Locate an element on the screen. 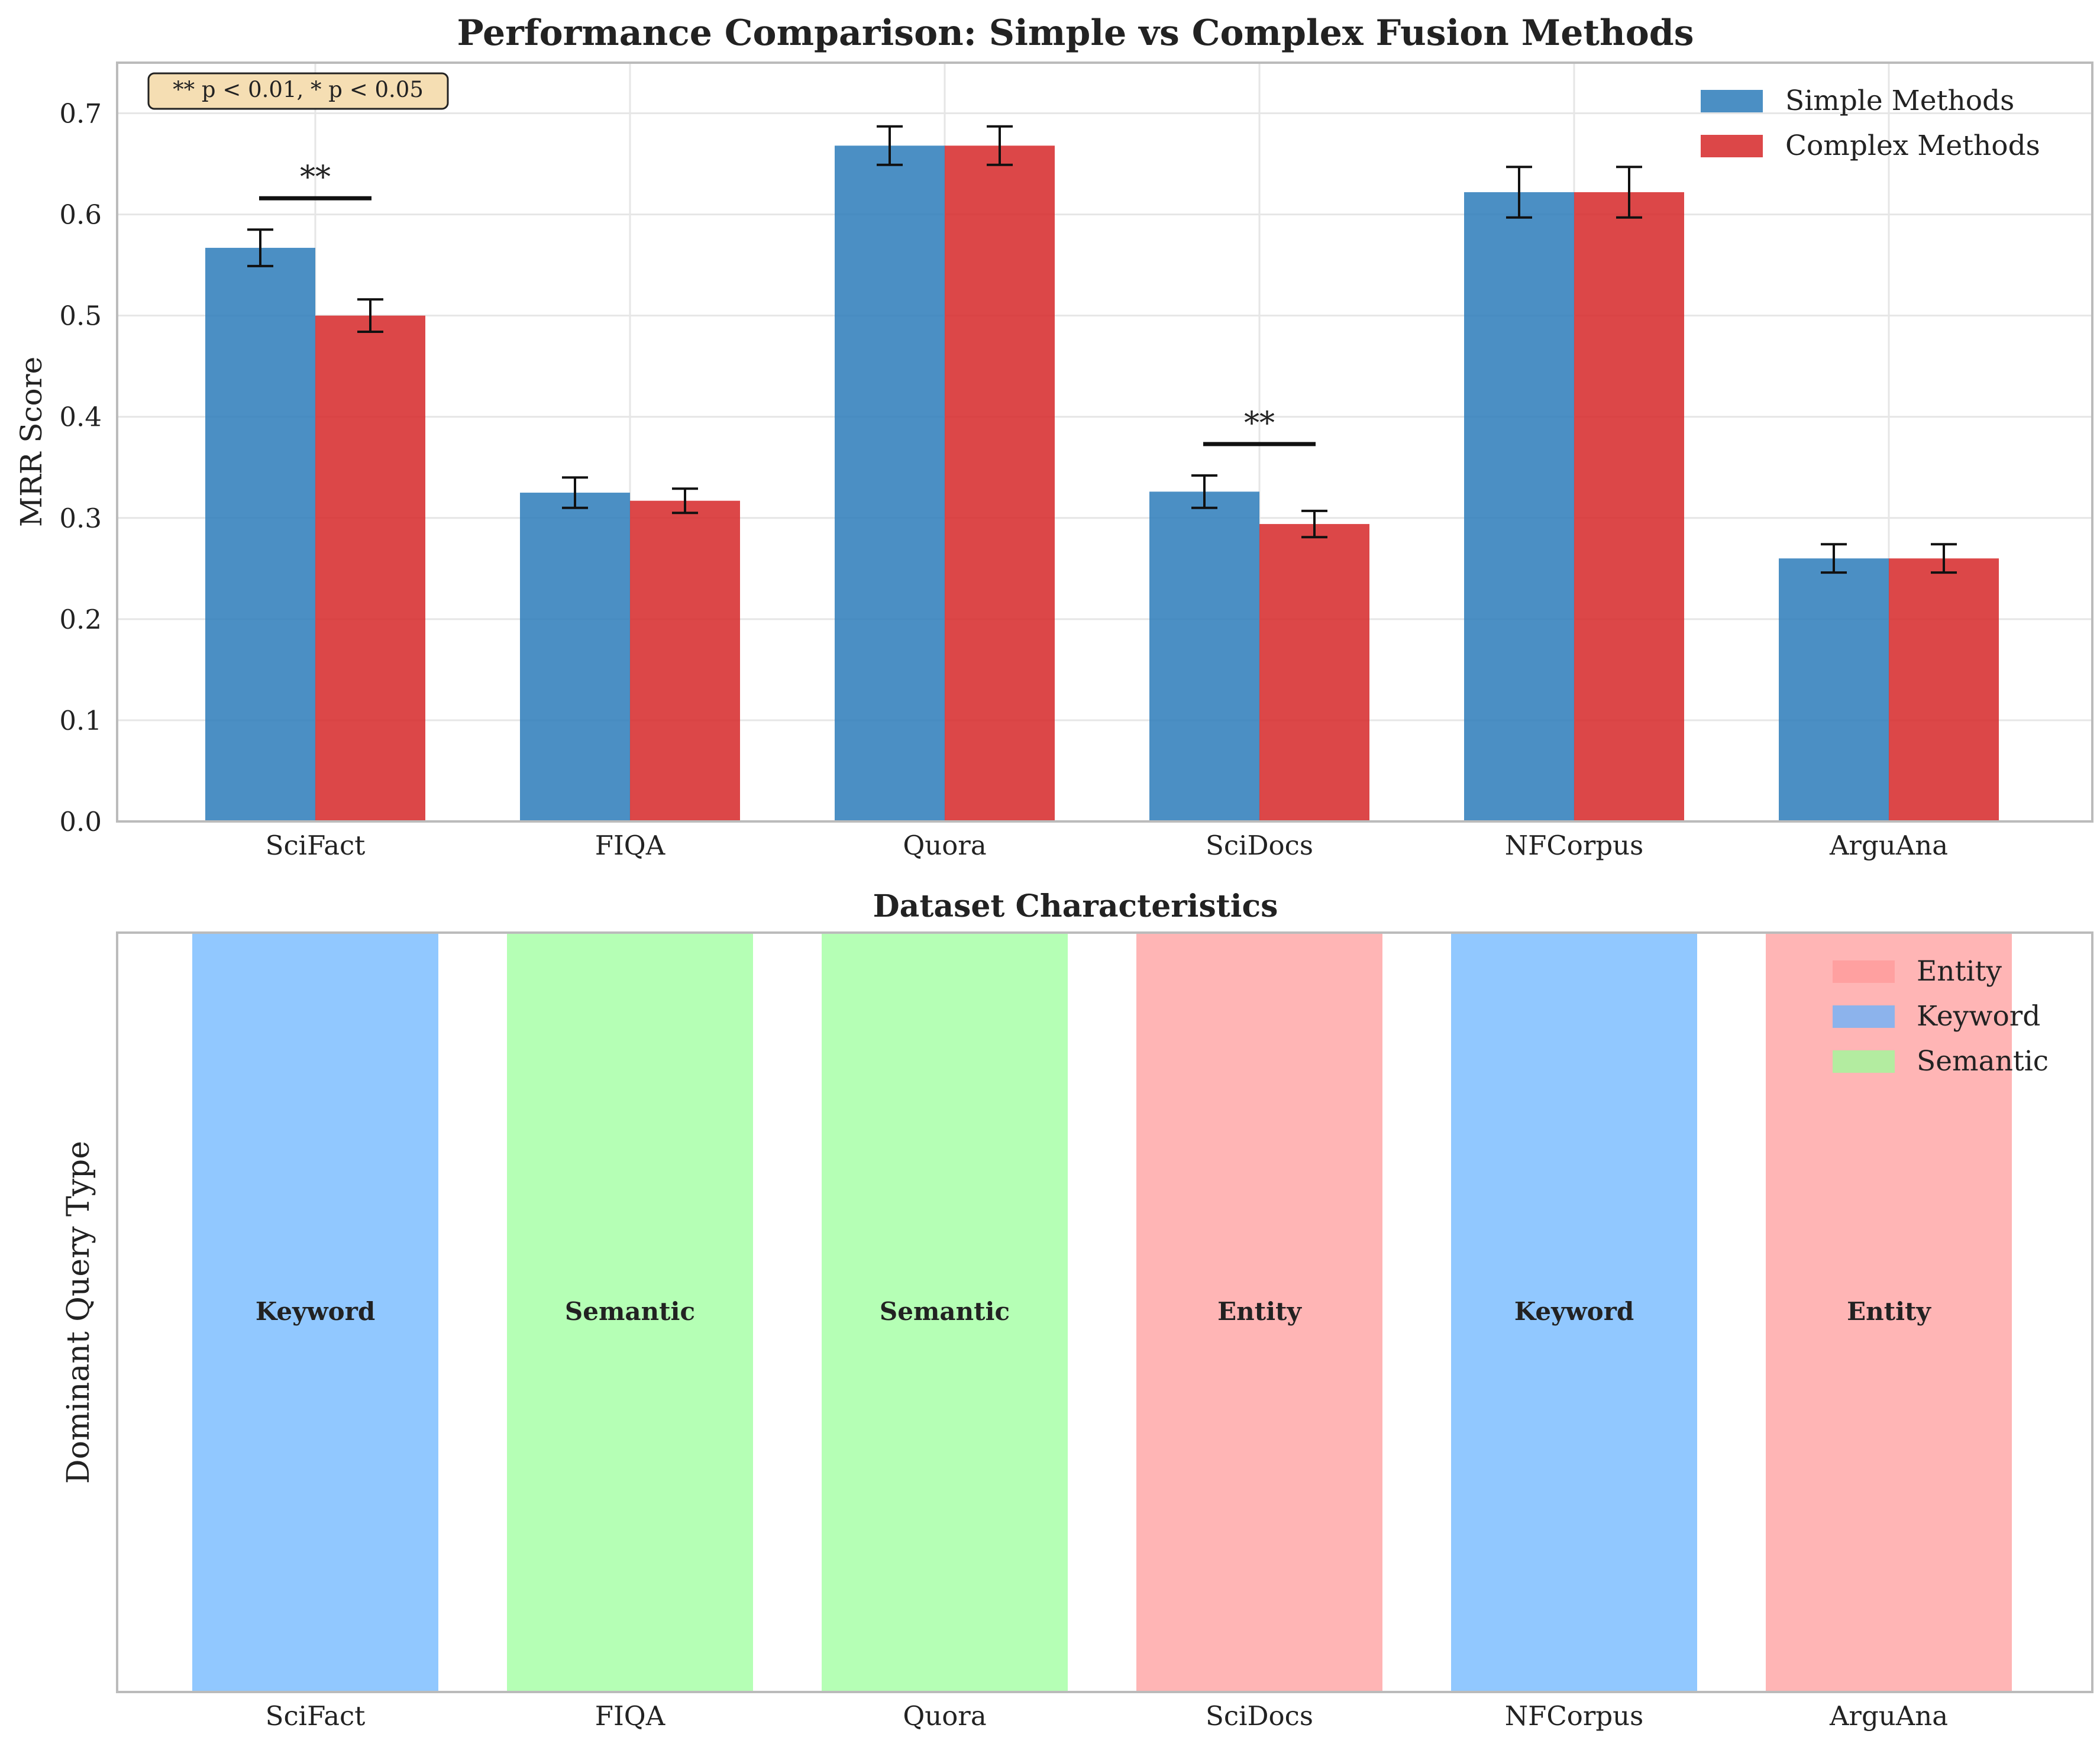 This screenshot has height=1747, width=2100. performance-y-axis: 0.0 0.1 0.2 0.3 0.4 0.5 0.6 0.7 is located at coordinates (80, 467).